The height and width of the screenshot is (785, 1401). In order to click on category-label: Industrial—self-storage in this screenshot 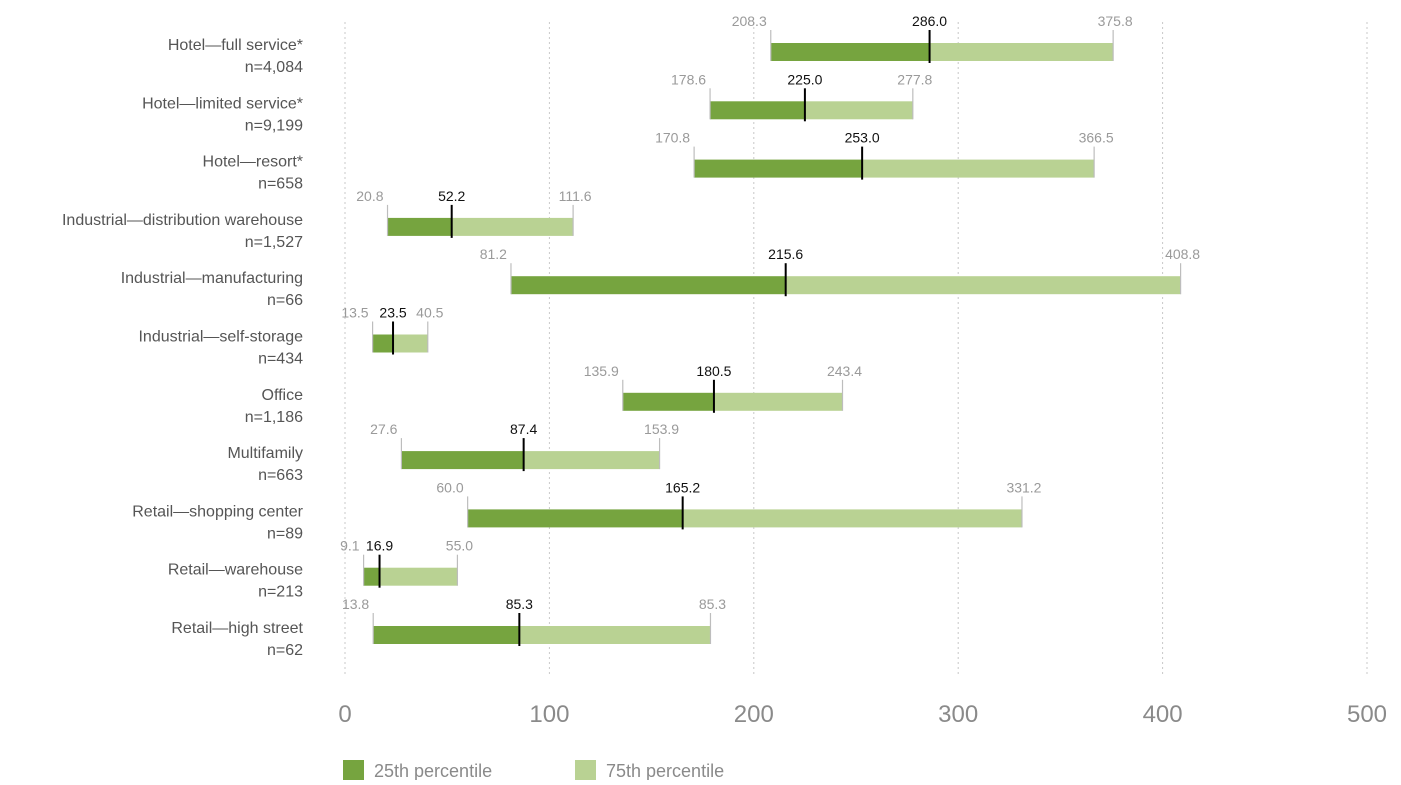, I will do `click(220, 337)`.